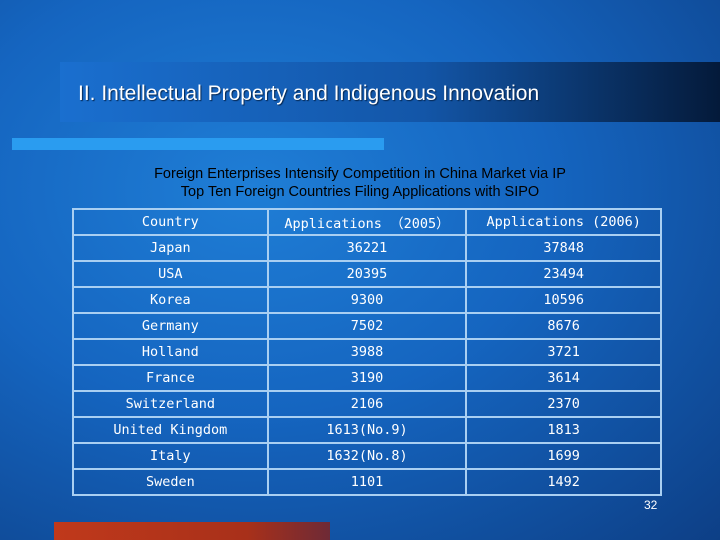 The height and width of the screenshot is (540, 720). What do you see at coordinates (563, 326) in the screenshot?
I see `cell-2006: 8676` at bounding box center [563, 326].